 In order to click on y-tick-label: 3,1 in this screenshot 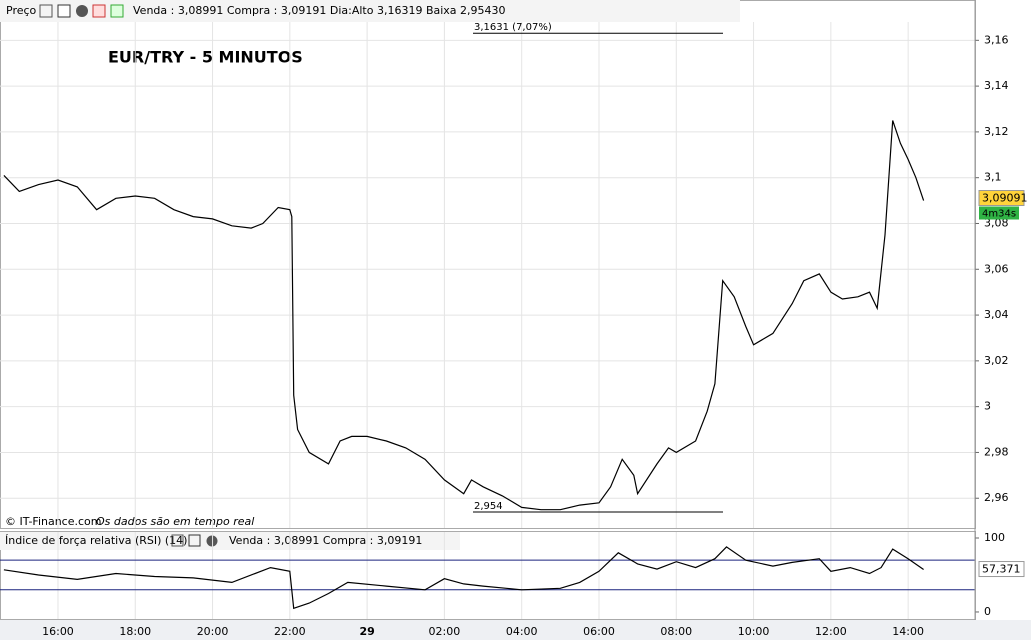, I will do `click(993, 177)`.